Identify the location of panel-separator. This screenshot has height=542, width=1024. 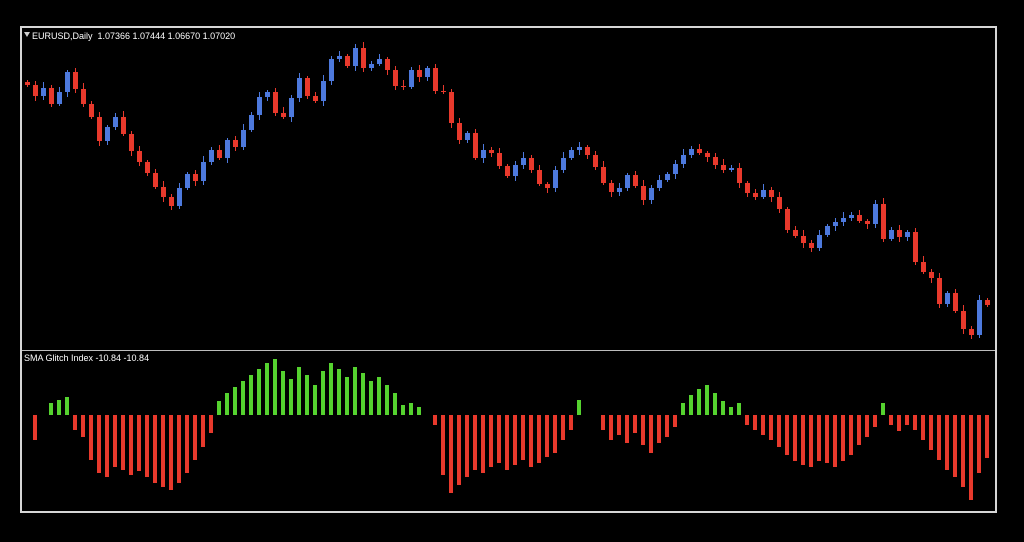
(508, 350).